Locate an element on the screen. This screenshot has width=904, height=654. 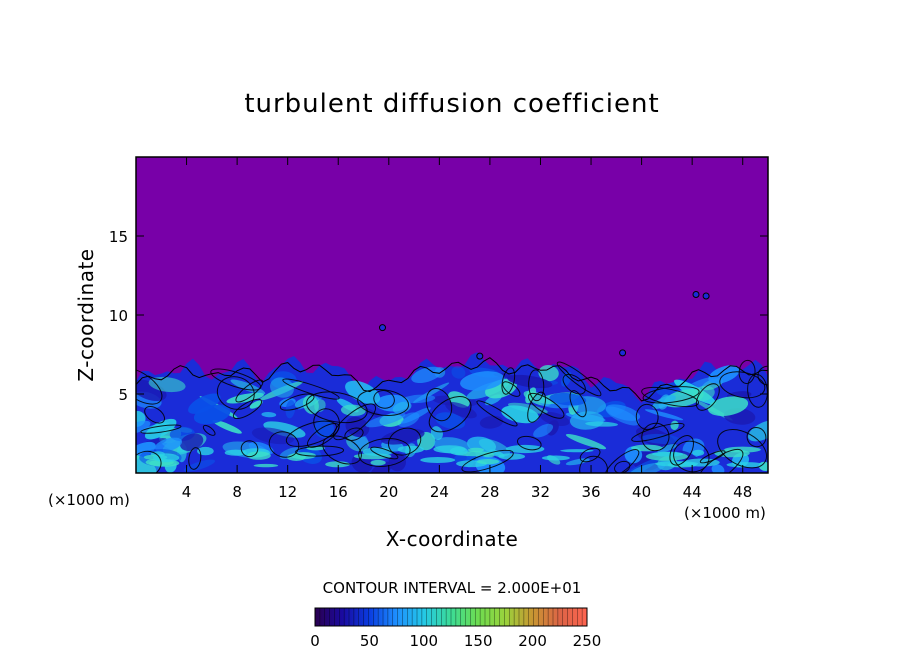
x-tick-label: 48 is located at coordinates (742, 492).